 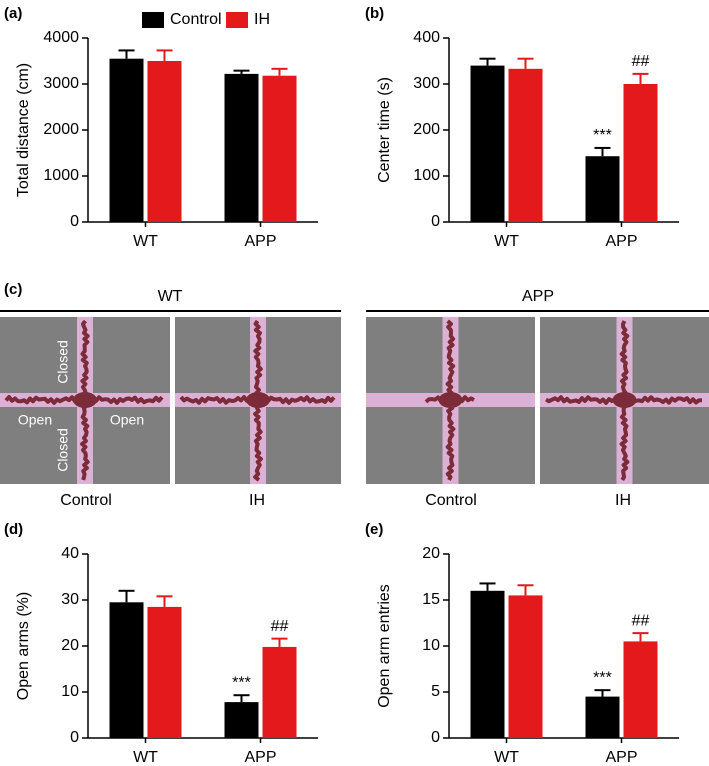 What do you see at coordinates (23, 130) in the screenshot?
I see `y-axis-label: Total distance (cm)` at bounding box center [23, 130].